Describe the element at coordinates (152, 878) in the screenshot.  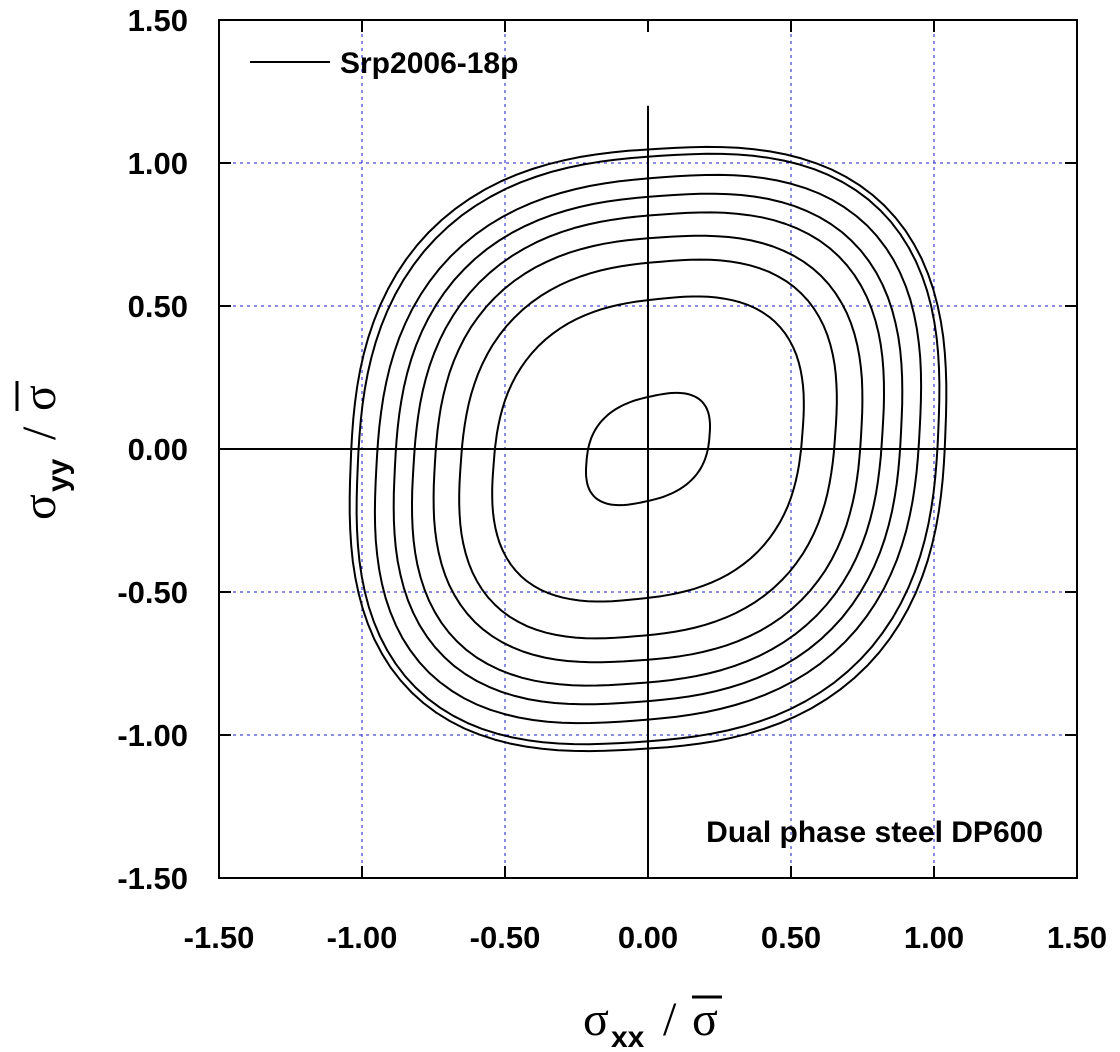
I see `y-tick-label: -1.50` at that location.